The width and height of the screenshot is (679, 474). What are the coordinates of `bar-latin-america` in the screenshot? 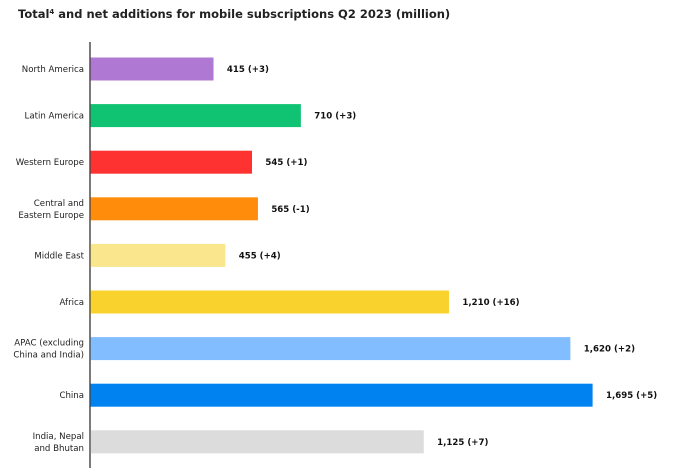 It's located at (195, 116).